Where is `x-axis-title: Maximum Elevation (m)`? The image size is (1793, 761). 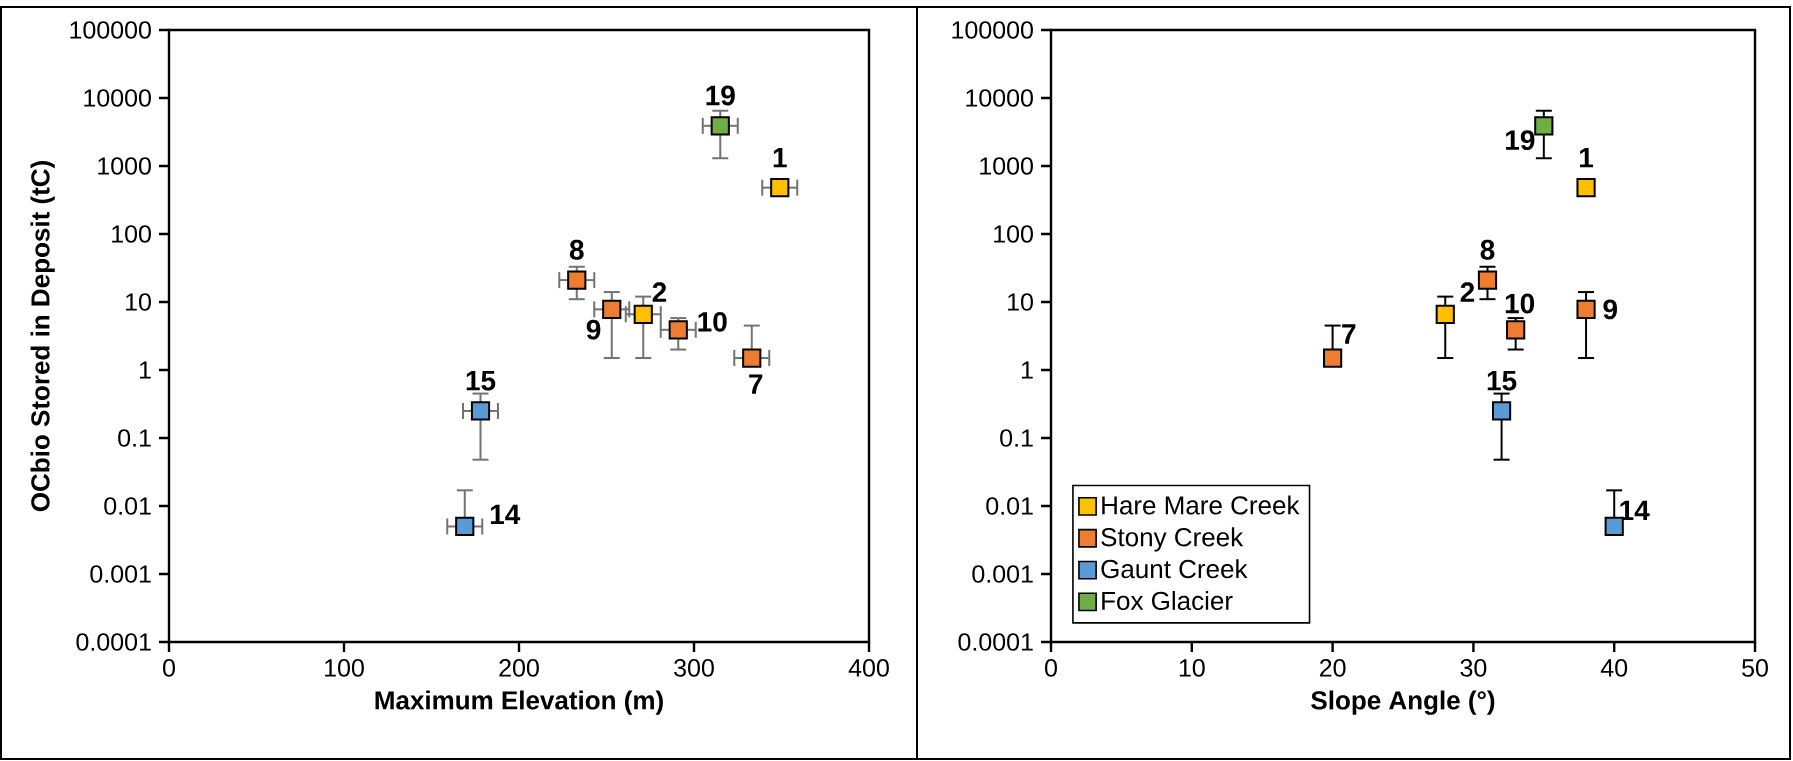 x-axis-title: Maximum Elevation (m) is located at coordinates (519, 702).